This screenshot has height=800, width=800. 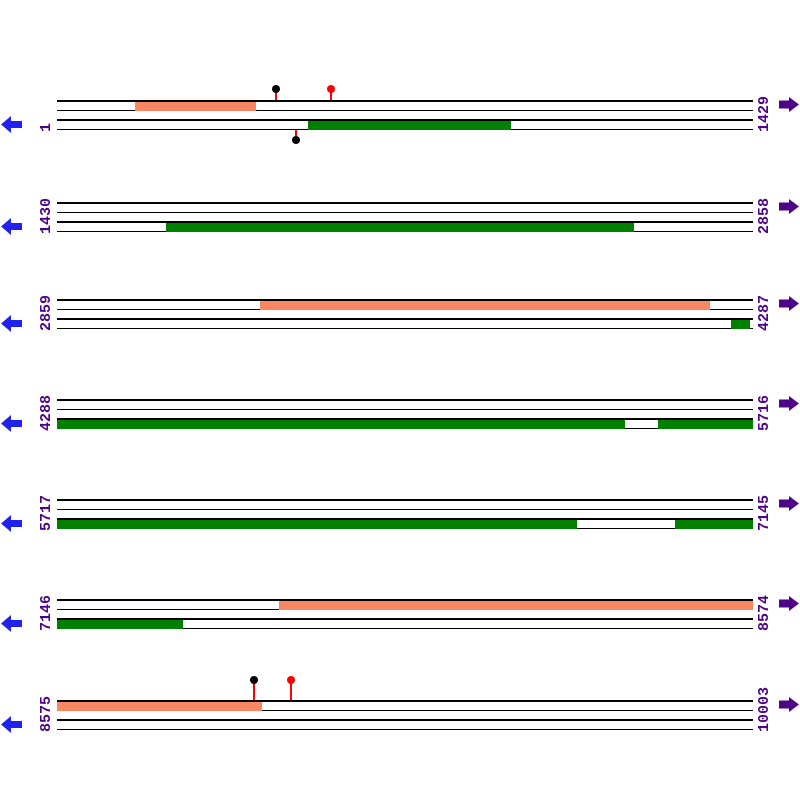 What do you see at coordinates (764, 412) in the screenshot?
I see `row-end-label: 5716` at bounding box center [764, 412].